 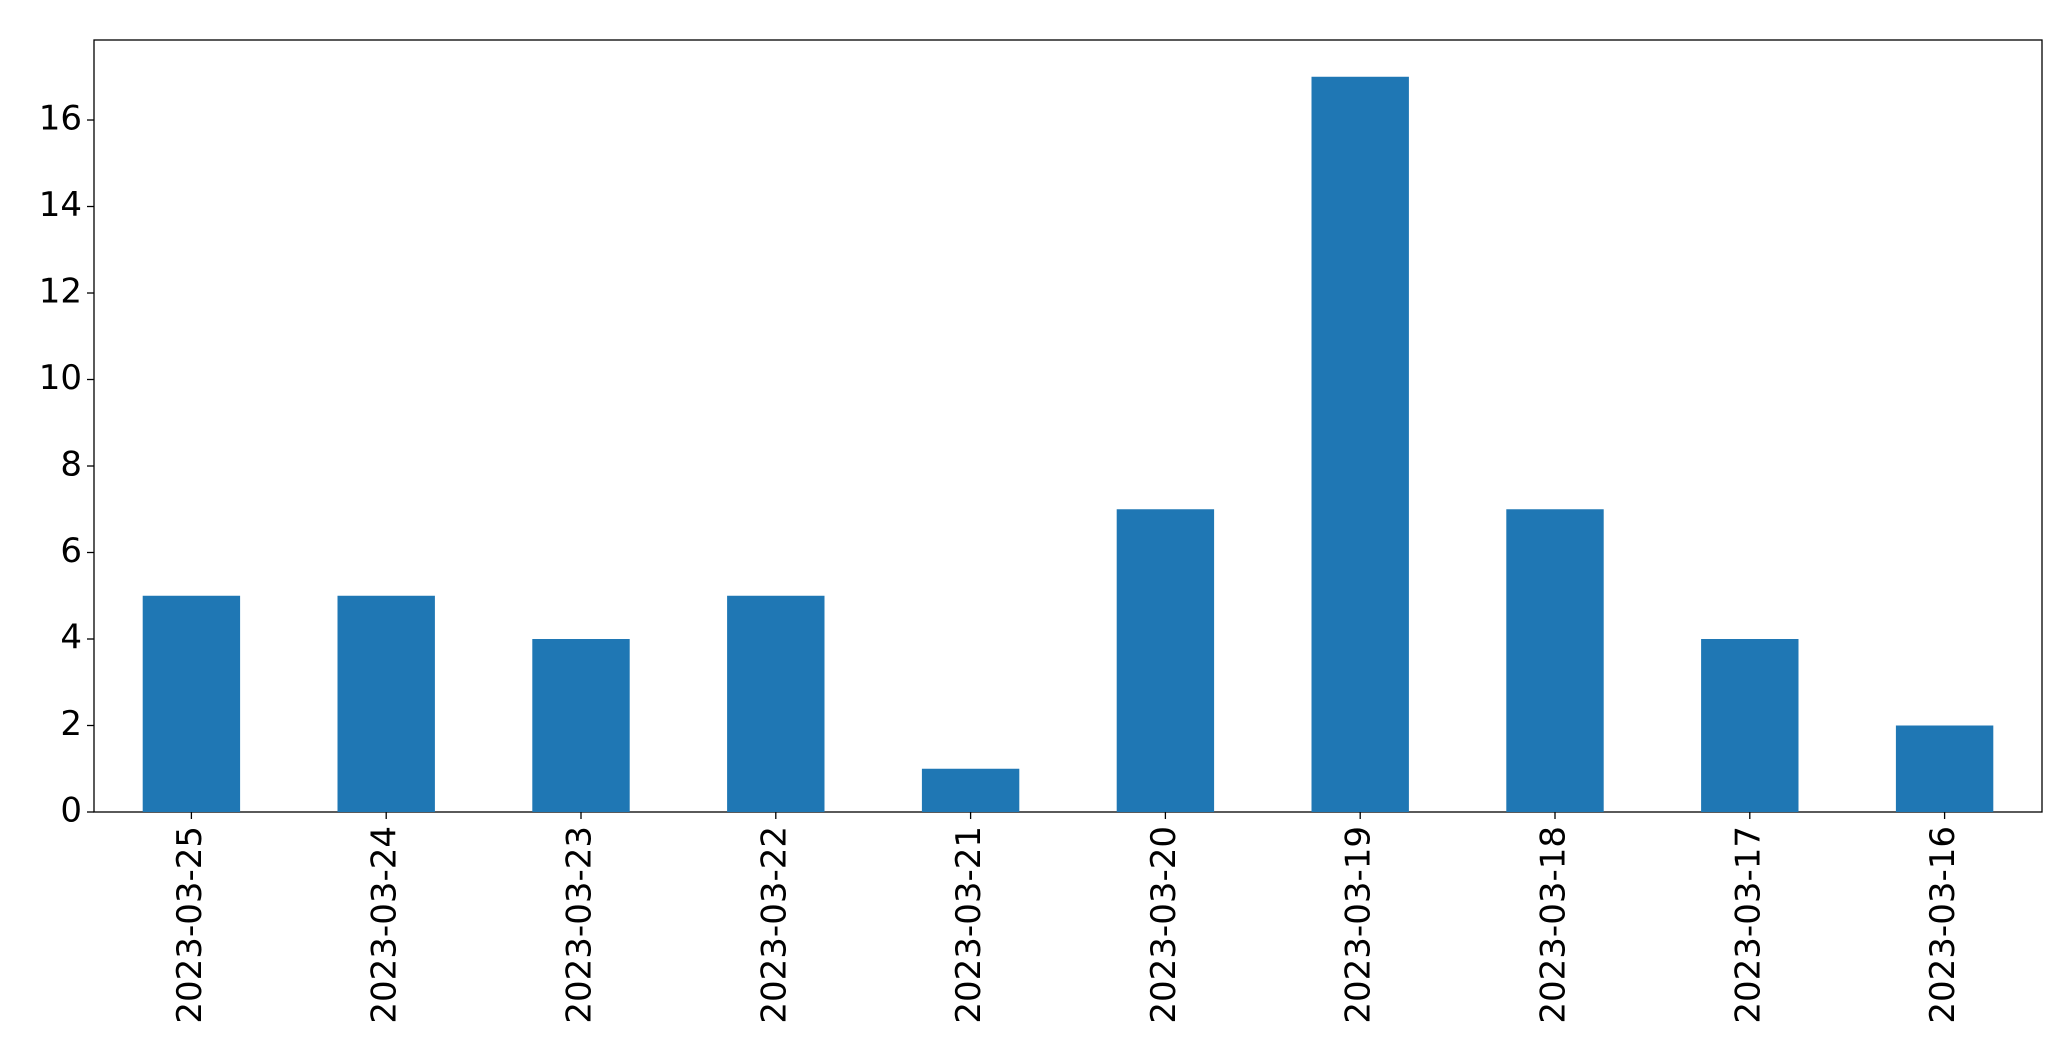 What do you see at coordinates (1359, 925) in the screenshot?
I see `x-tick-label: 2023-03-19` at bounding box center [1359, 925].